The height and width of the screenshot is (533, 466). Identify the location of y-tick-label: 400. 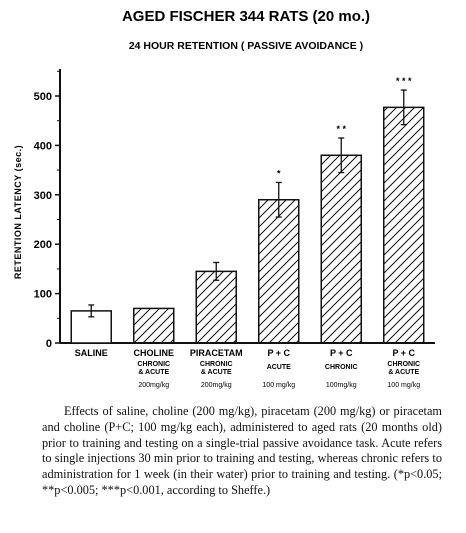
(43, 146).